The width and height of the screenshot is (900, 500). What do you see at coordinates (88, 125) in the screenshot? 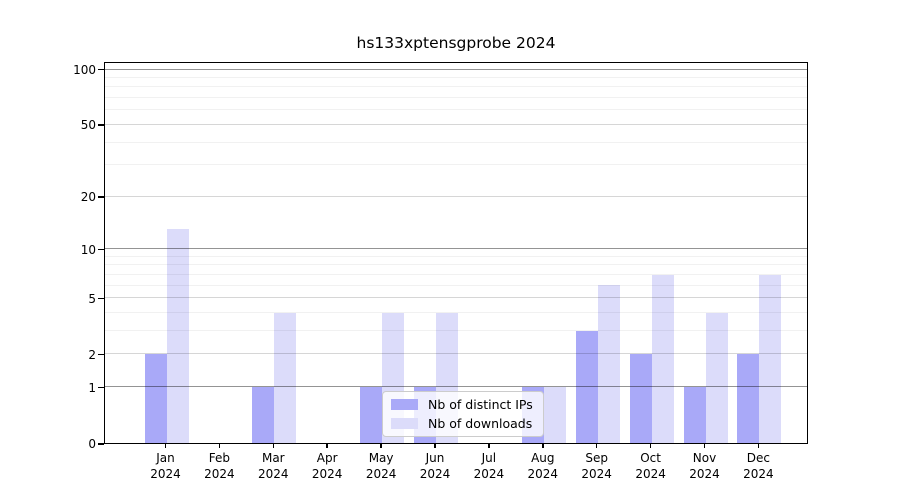
I see `y-tick-label-50: 50` at bounding box center [88, 125].